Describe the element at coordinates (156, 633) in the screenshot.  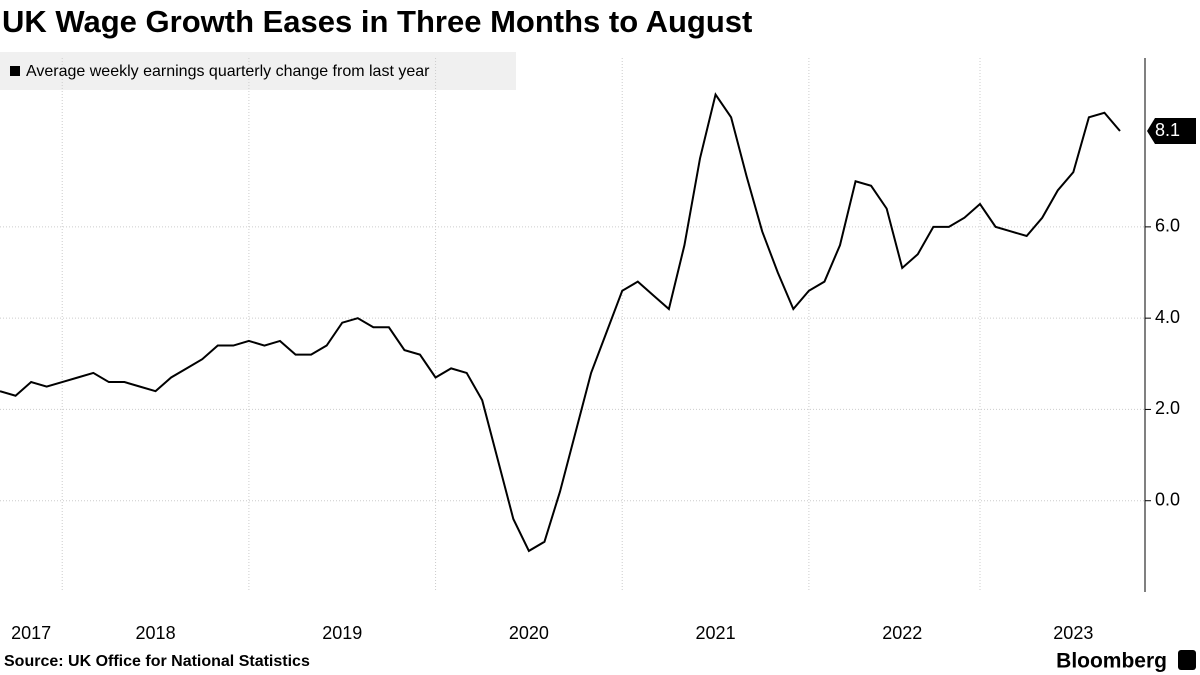
I see `x-tick-label: 2018` at that location.